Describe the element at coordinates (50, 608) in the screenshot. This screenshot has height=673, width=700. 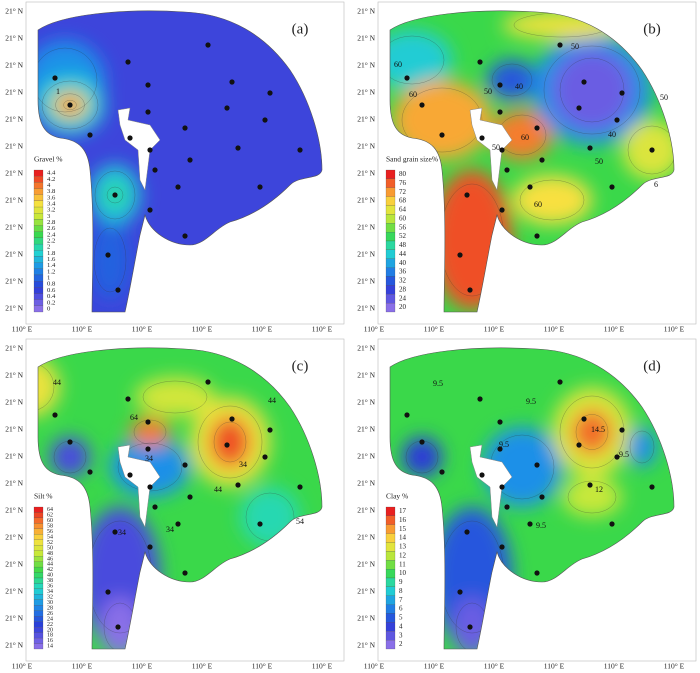
I see `legend-label: 28` at that location.